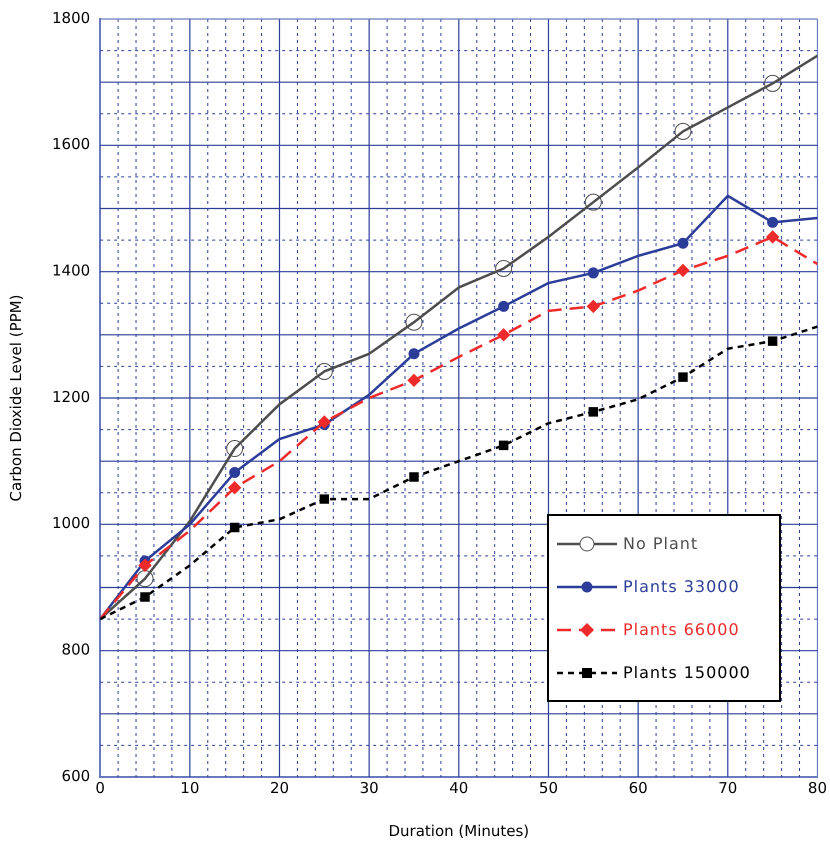  I want to click on x-tick-label: 40, so click(458, 787).